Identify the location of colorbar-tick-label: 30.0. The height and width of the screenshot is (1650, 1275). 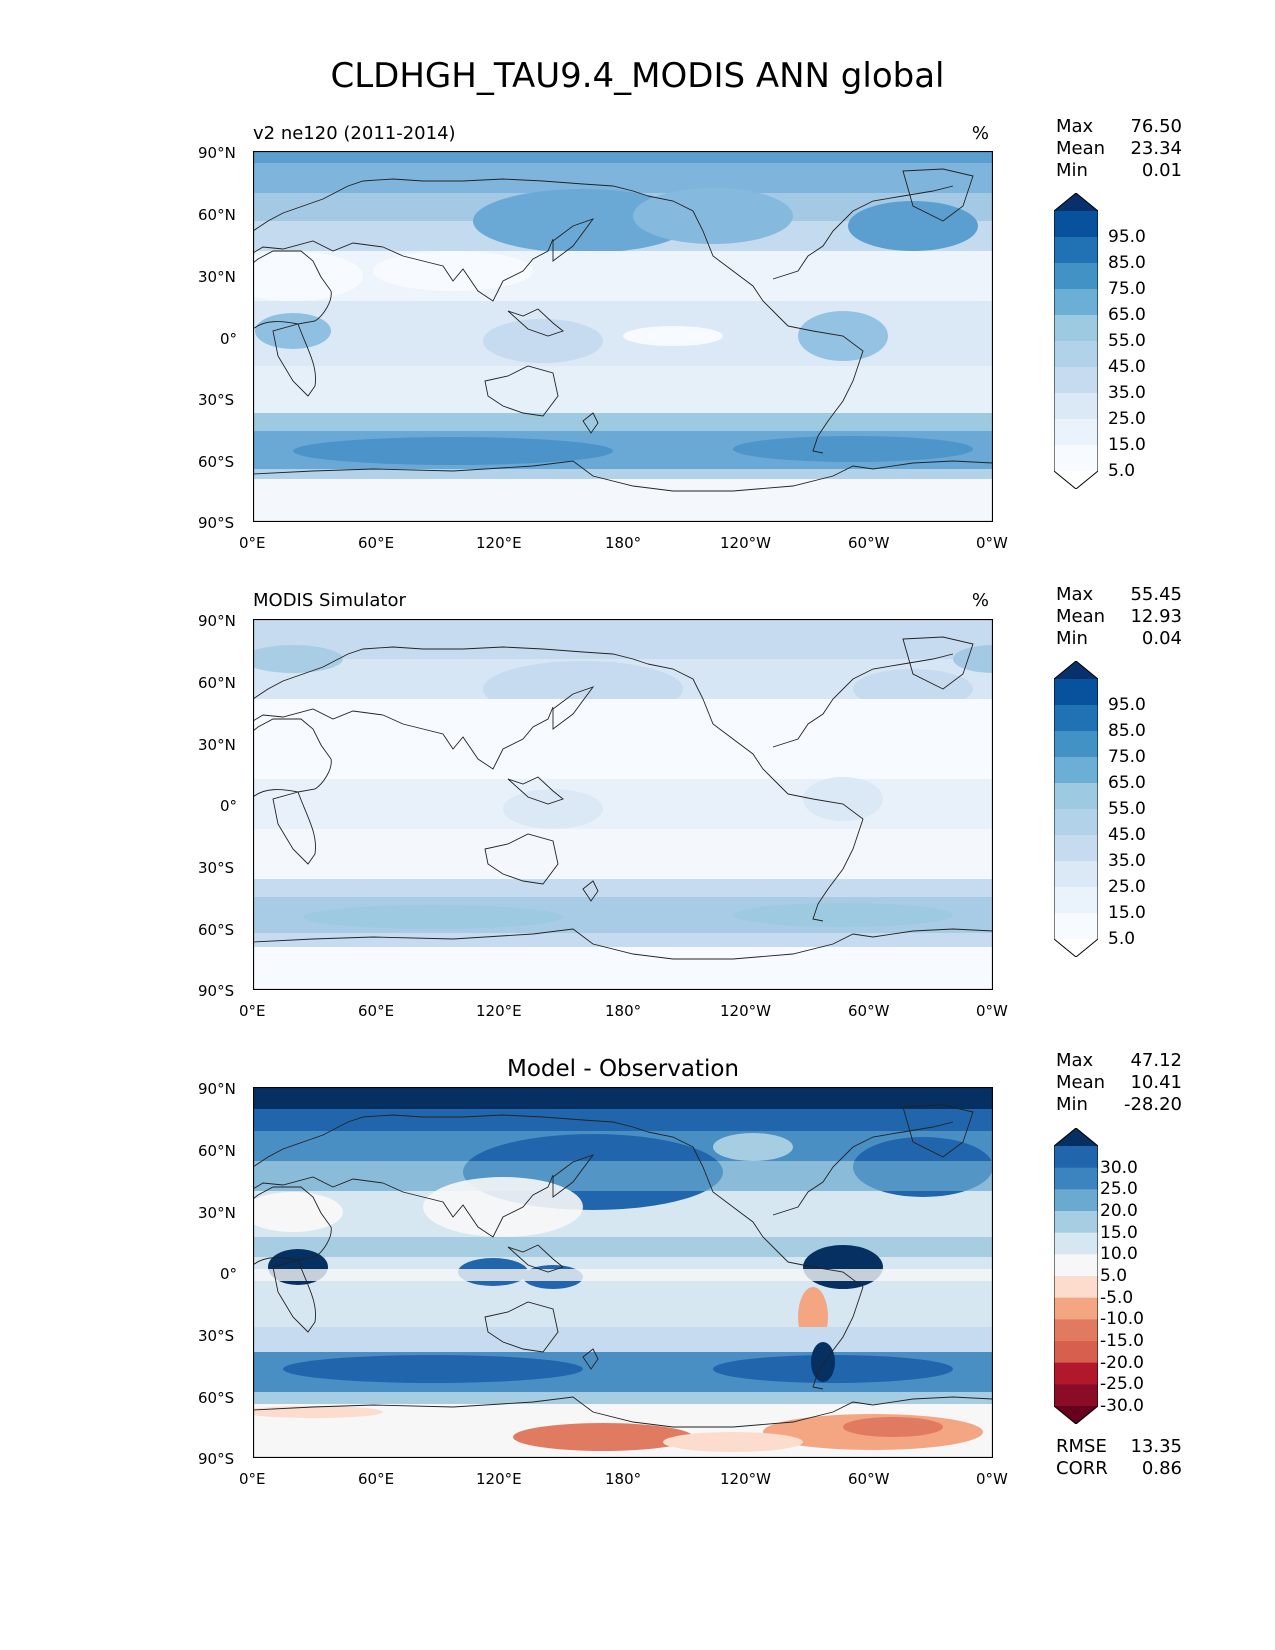
(1119, 1167).